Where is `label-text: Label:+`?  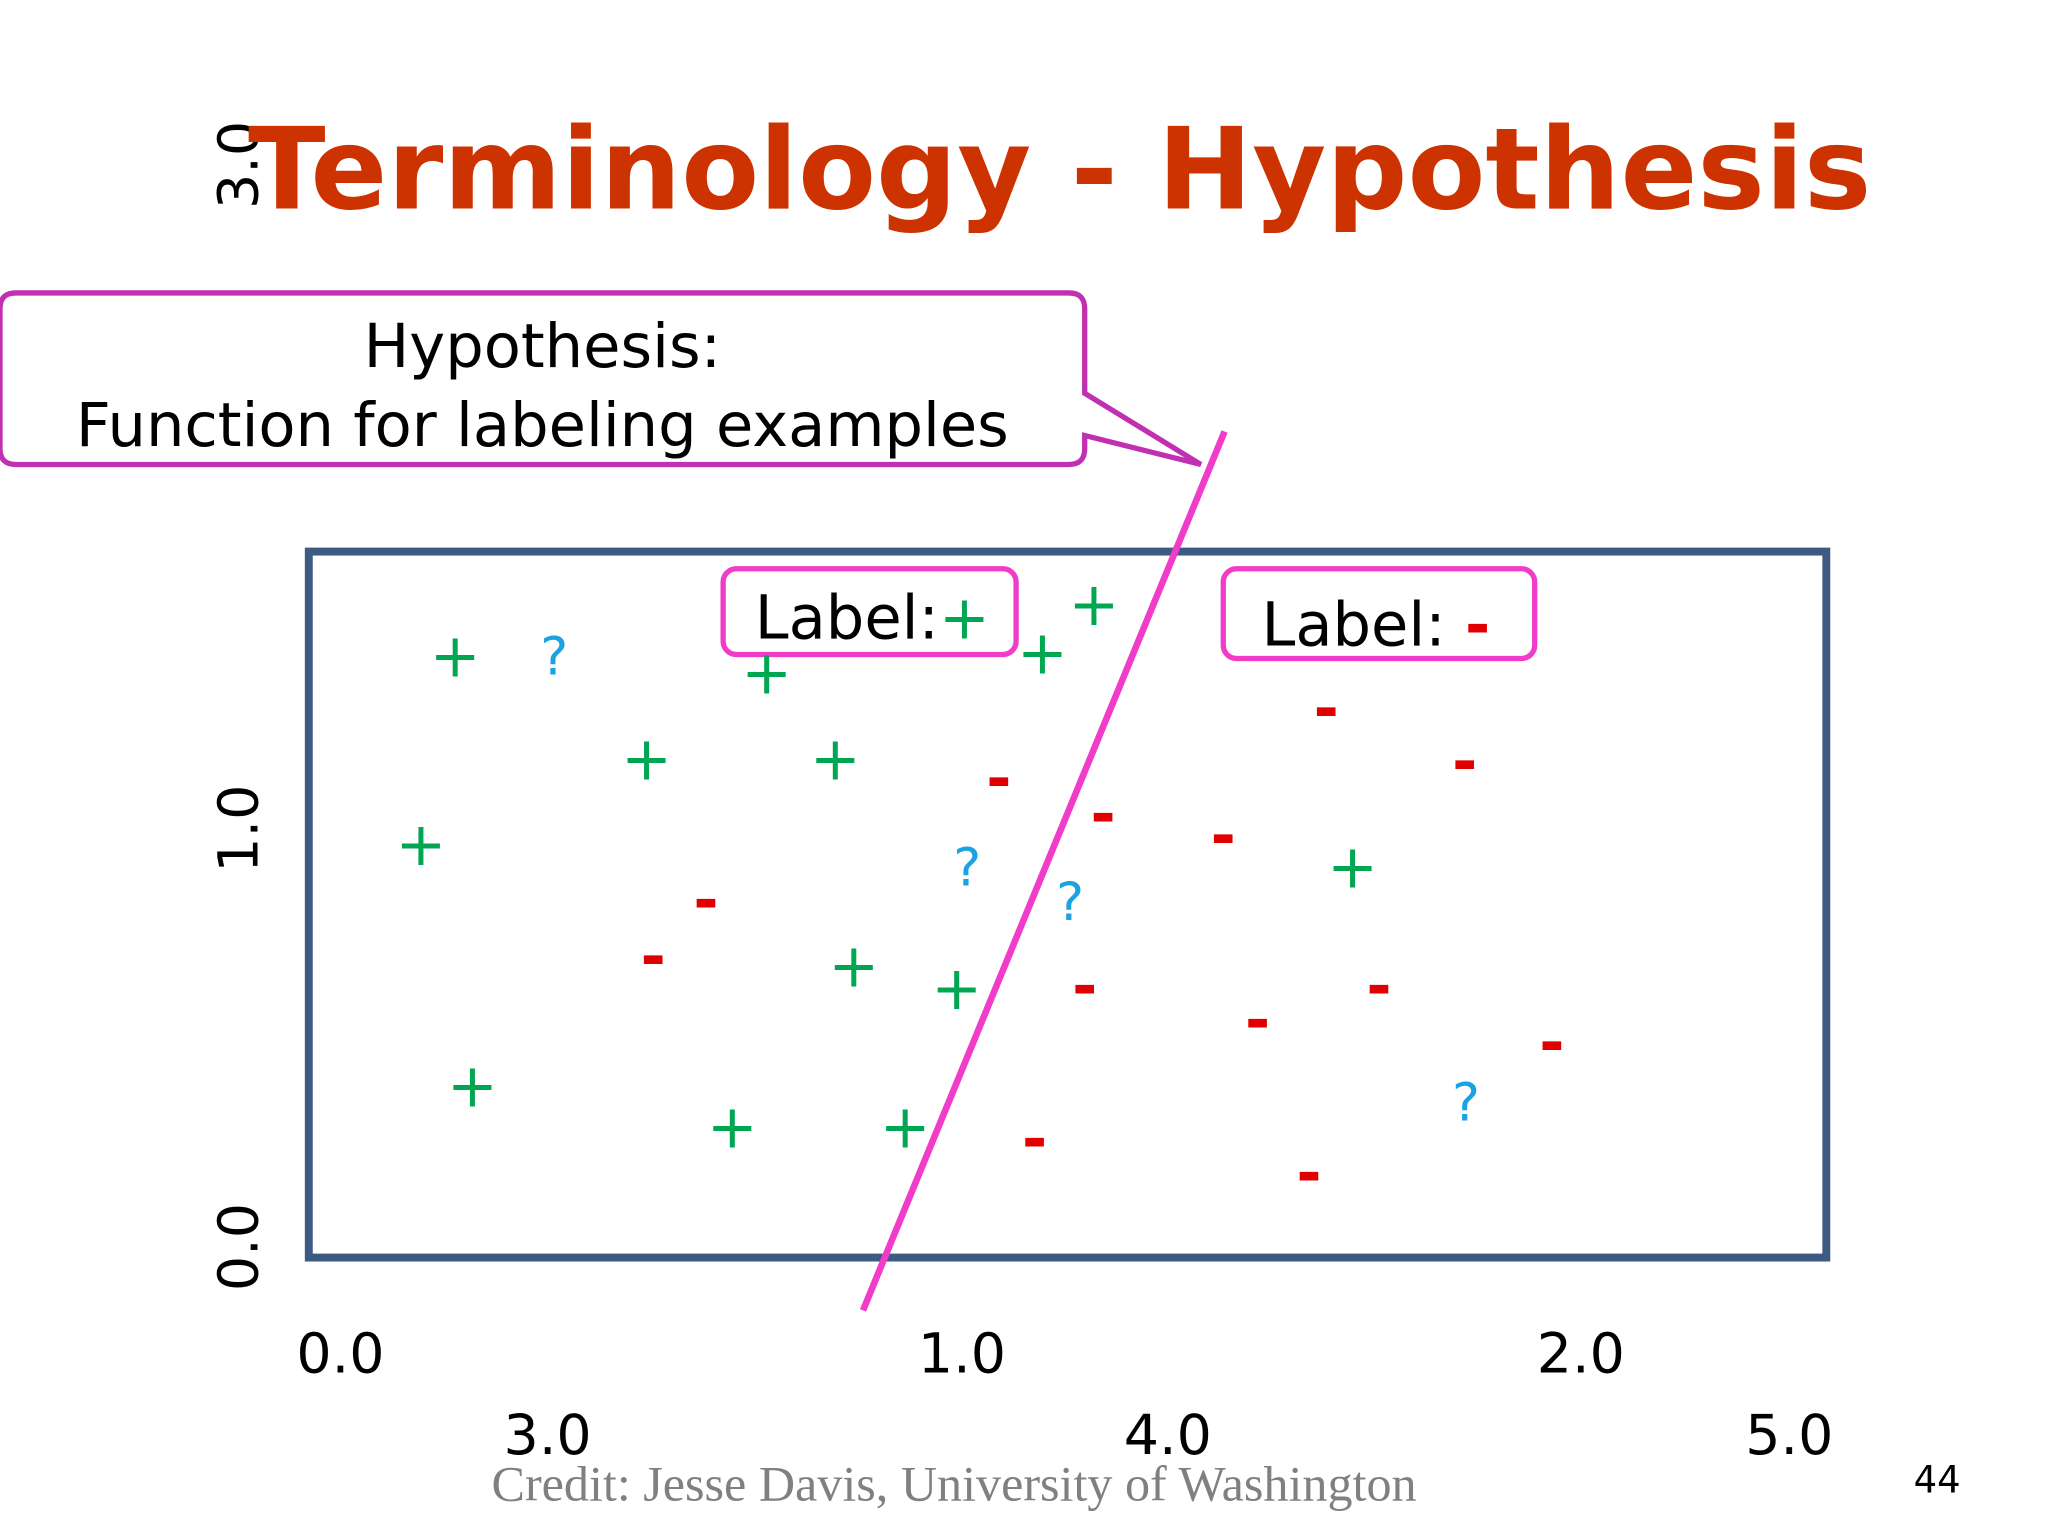 label-text: Label:+ is located at coordinates (872, 619).